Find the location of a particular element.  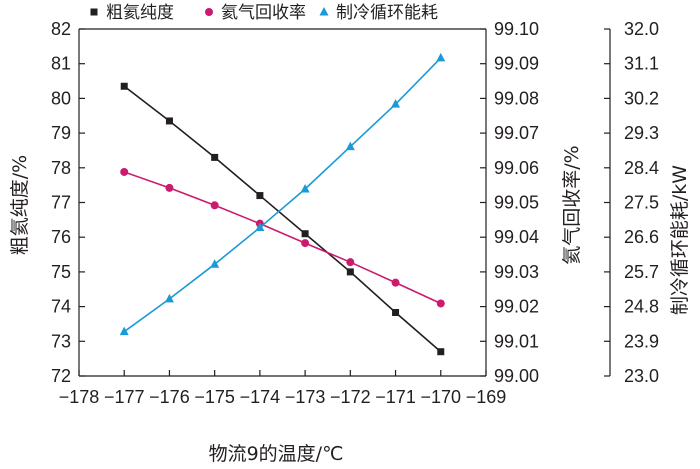

right2-tick-label: 27.5 is located at coordinates (641, 203).